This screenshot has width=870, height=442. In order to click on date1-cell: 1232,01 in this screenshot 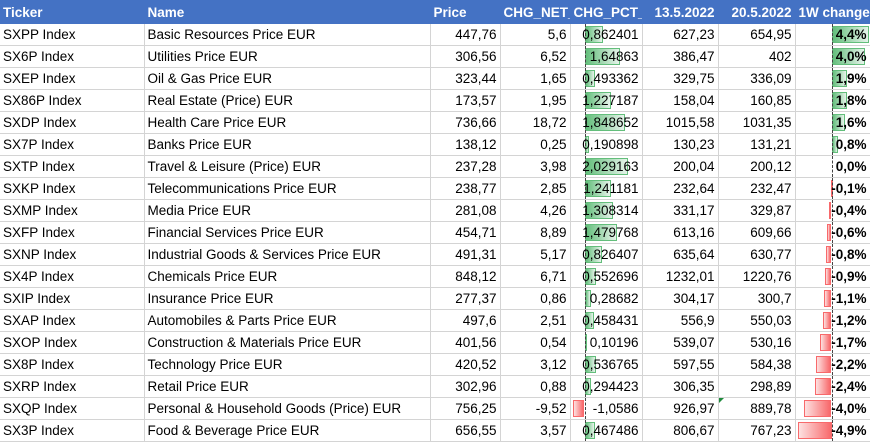, I will do `click(680, 276)`.